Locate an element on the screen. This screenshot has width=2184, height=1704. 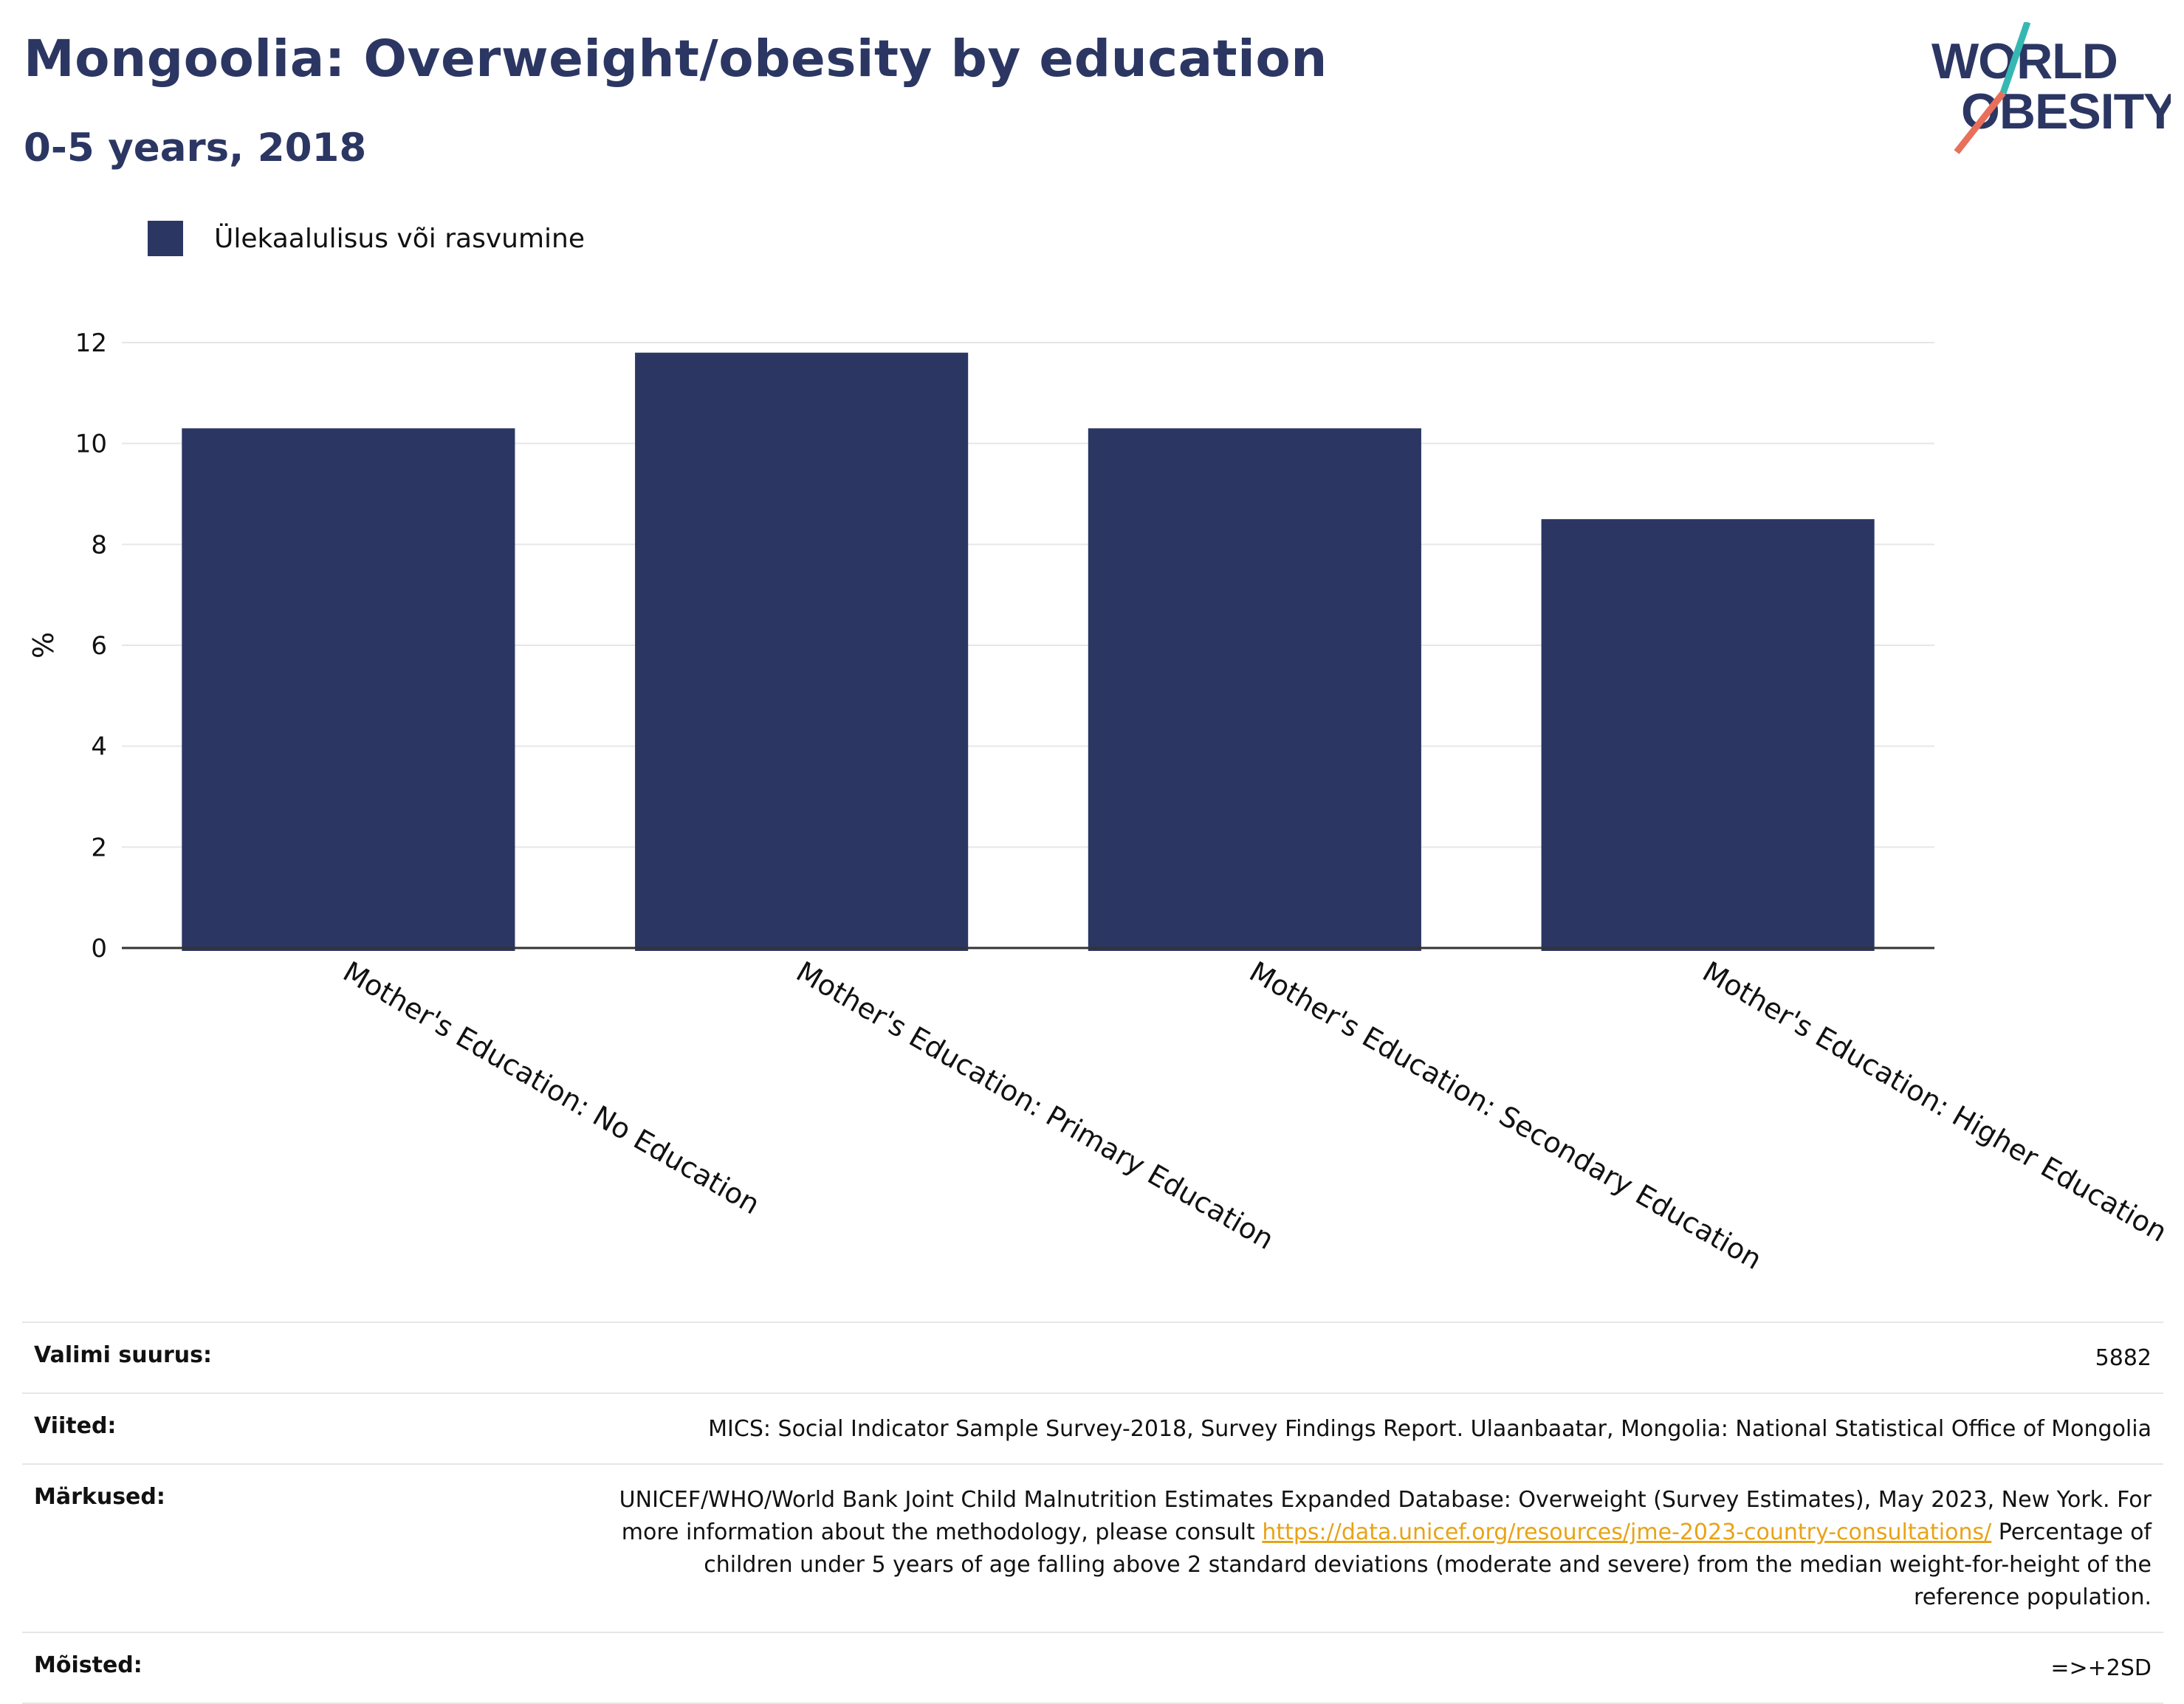
notes-label: Märkused: is located at coordinates (100, 1497).